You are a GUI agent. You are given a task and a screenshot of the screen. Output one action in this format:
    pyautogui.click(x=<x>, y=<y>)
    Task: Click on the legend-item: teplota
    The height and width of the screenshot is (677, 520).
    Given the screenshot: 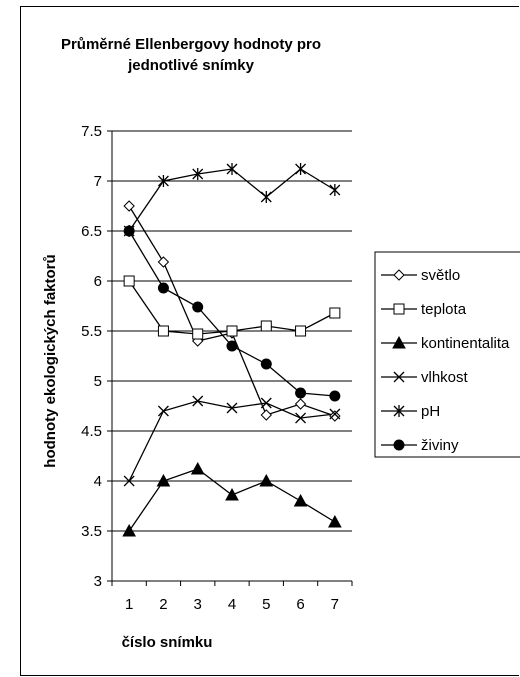 What is the action you would take?
    pyautogui.click(x=424, y=309)
    